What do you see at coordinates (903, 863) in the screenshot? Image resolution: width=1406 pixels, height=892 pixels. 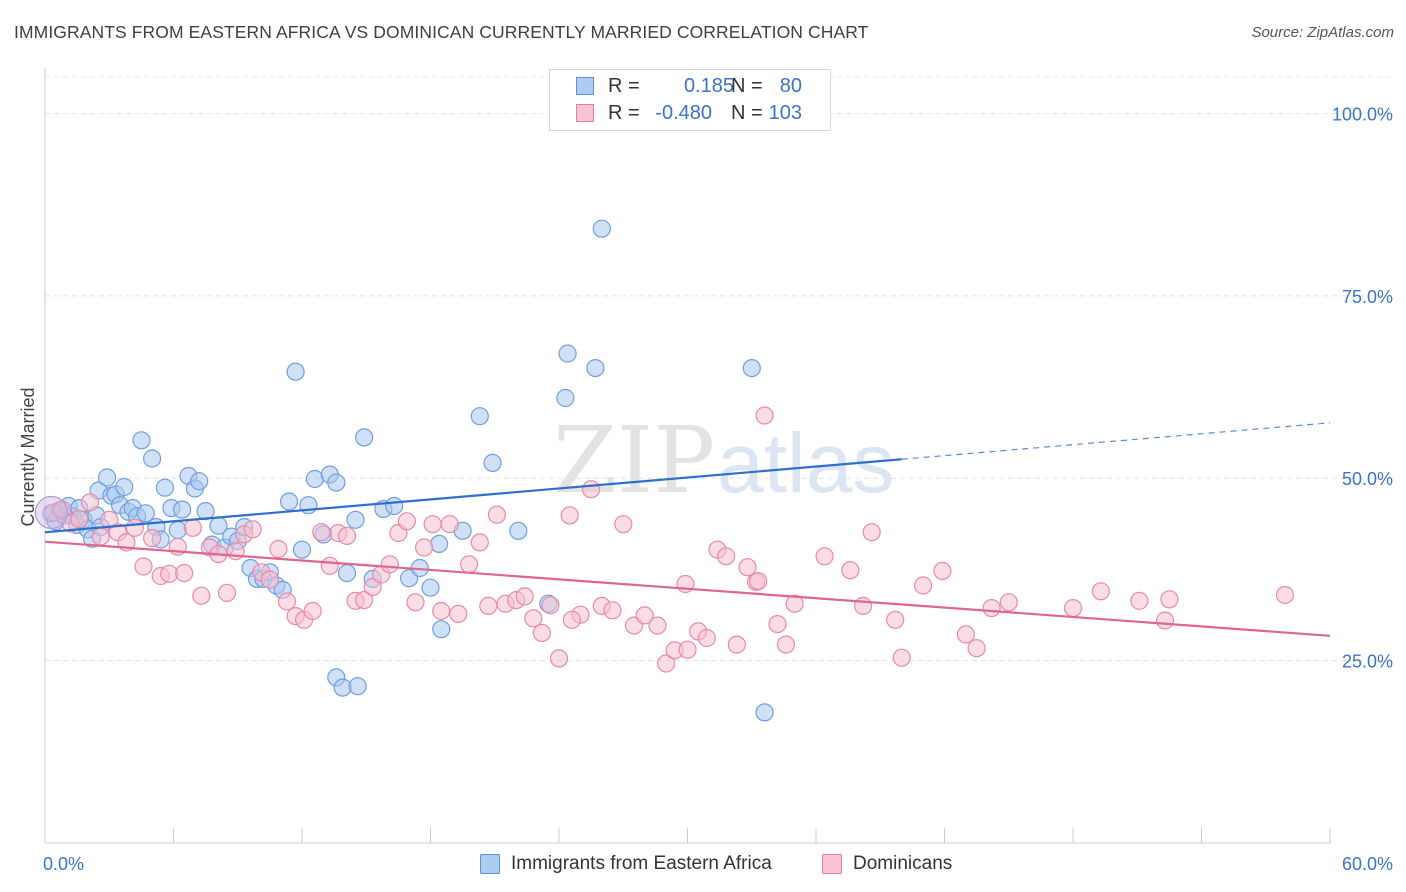 I see `legend-label: Dominicans` at bounding box center [903, 863].